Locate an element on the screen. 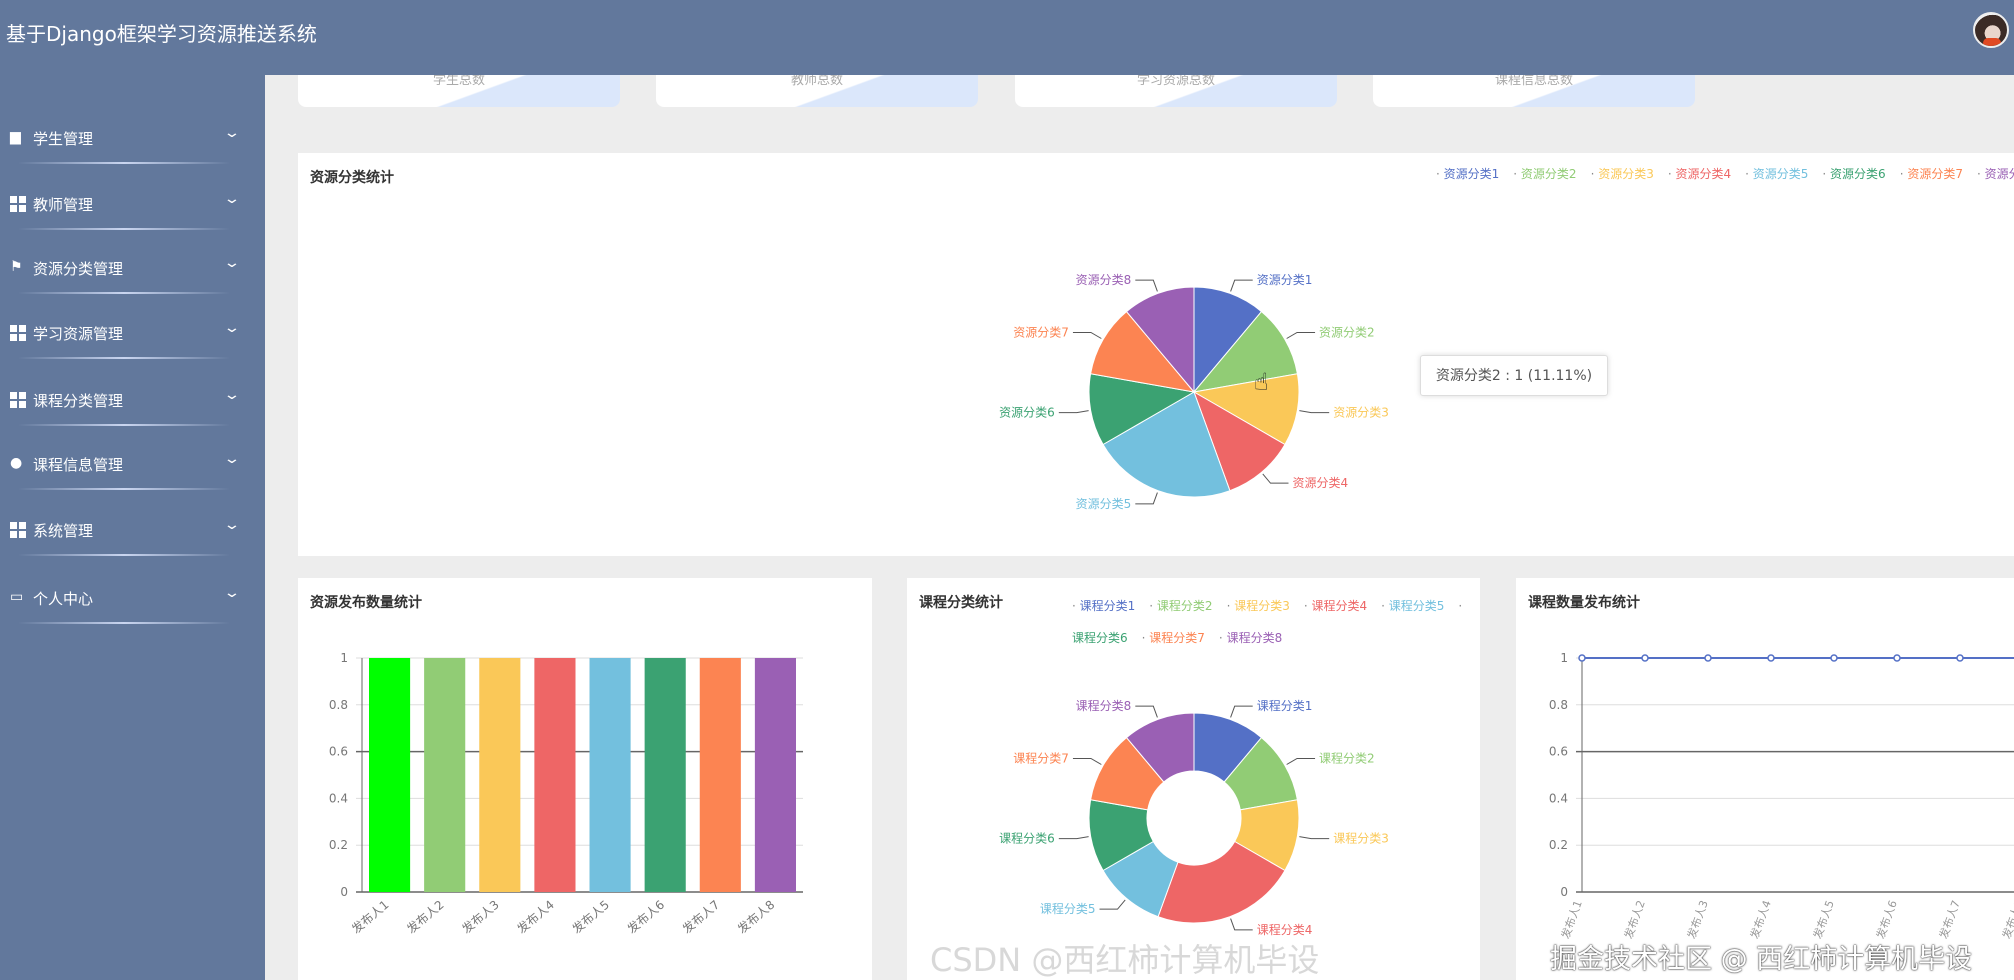 The height and width of the screenshot is (980, 2014). card-title: 课程分类统计 is located at coordinates (961, 603).